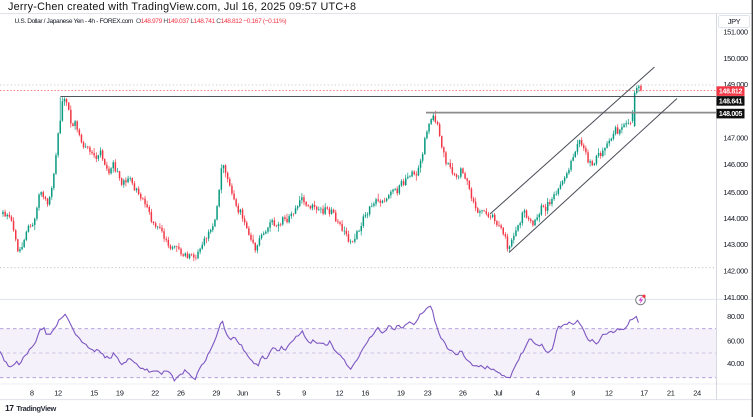  What do you see at coordinates (498, 393) in the screenshot?
I see `svg-text: Jul` at bounding box center [498, 393].